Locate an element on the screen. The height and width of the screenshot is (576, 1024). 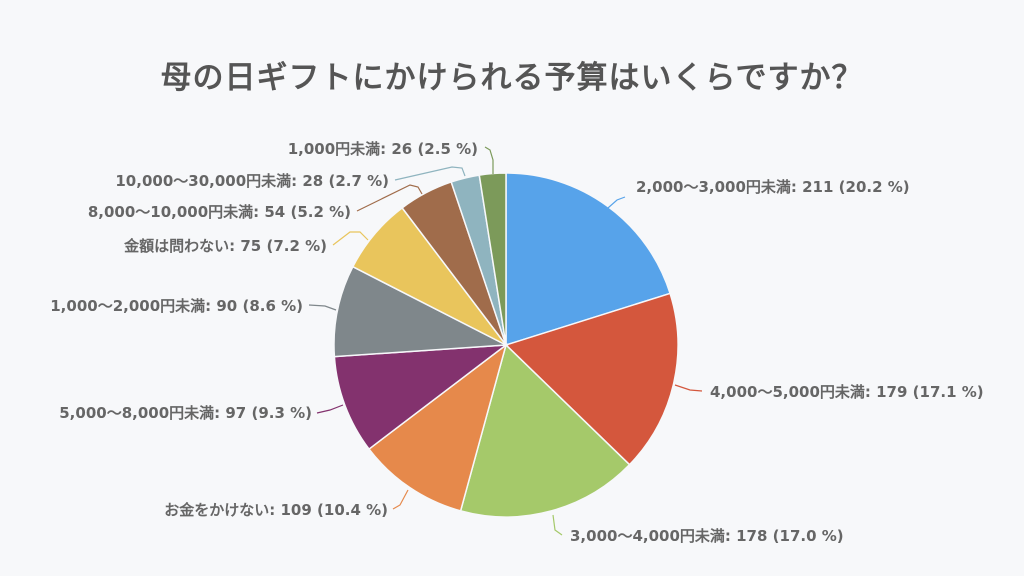
data-label: 2,000〜3,000円未満: 211 (20.2 %) is located at coordinates (773, 187).